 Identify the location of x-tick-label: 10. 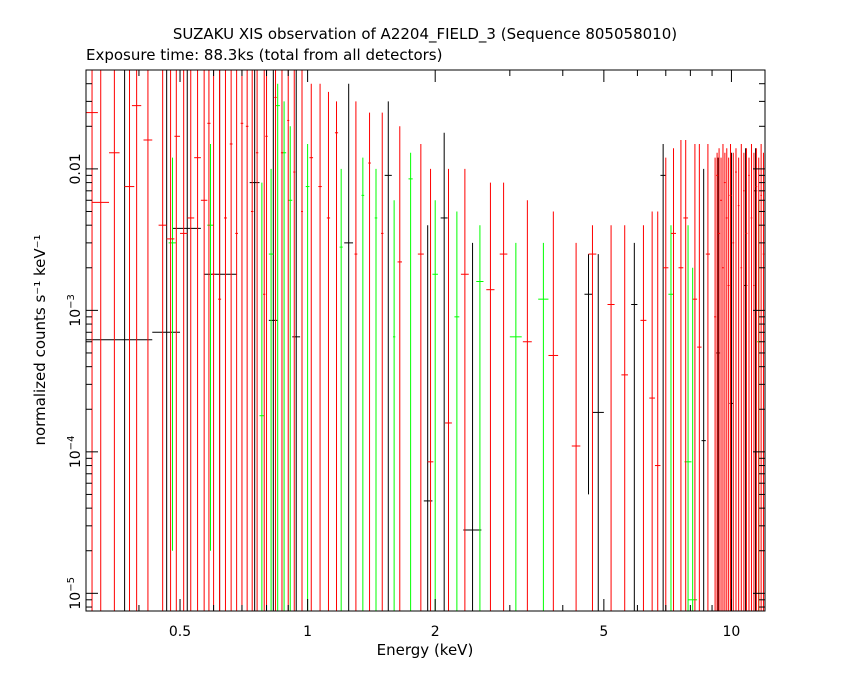
(732, 632).